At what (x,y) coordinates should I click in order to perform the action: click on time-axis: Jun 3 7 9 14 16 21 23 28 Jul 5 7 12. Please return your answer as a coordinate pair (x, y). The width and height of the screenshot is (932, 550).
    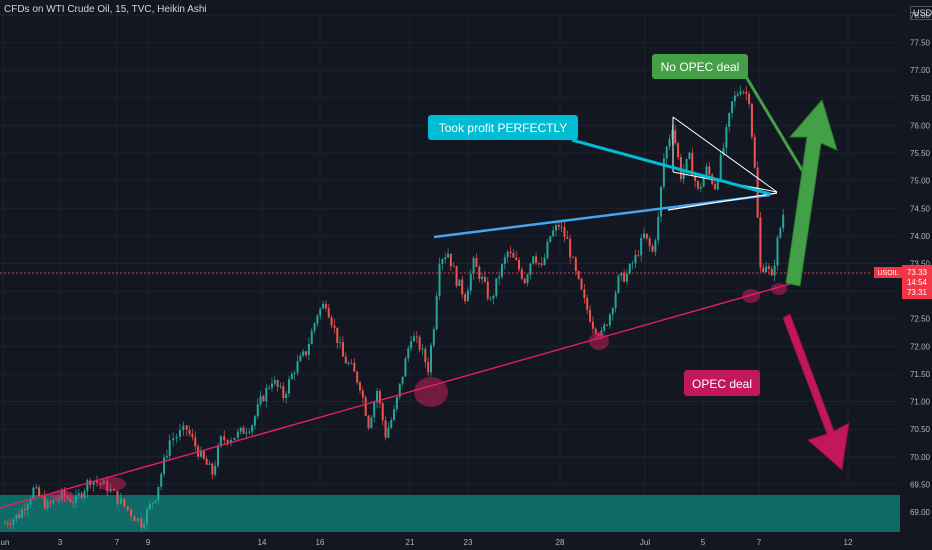
    Looking at the image, I should click on (426, 542).